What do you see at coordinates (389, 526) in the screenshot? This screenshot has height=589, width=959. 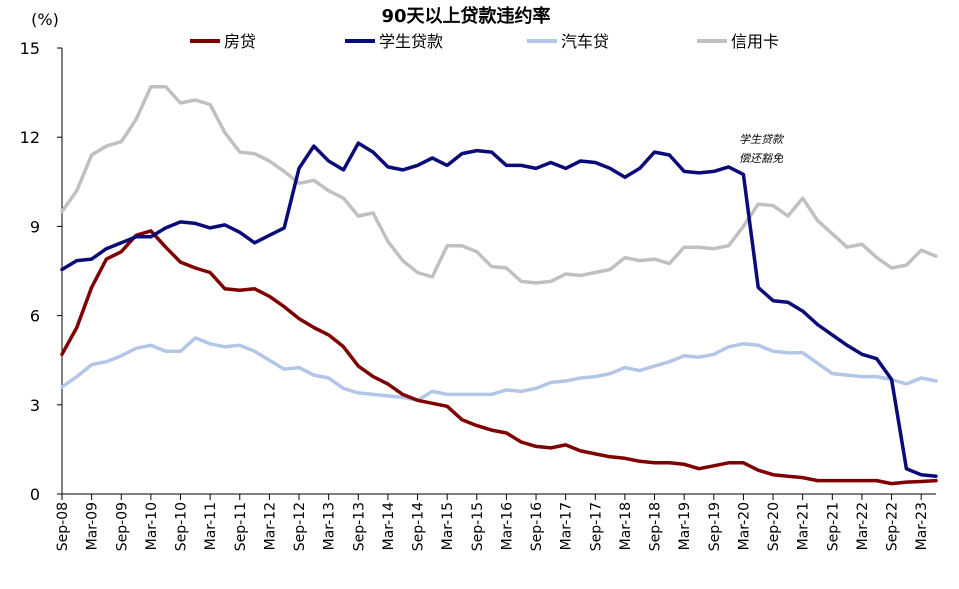 I see `x-tick-label: Mar-14` at bounding box center [389, 526].